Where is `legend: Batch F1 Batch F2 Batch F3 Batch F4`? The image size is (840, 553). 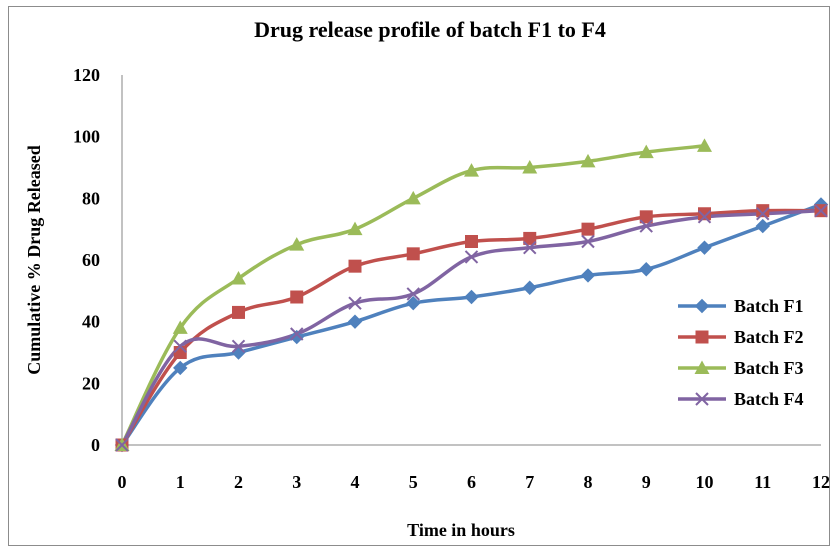 legend: Batch F1 Batch F2 Batch F3 Batch F4 is located at coordinates (741, 352).